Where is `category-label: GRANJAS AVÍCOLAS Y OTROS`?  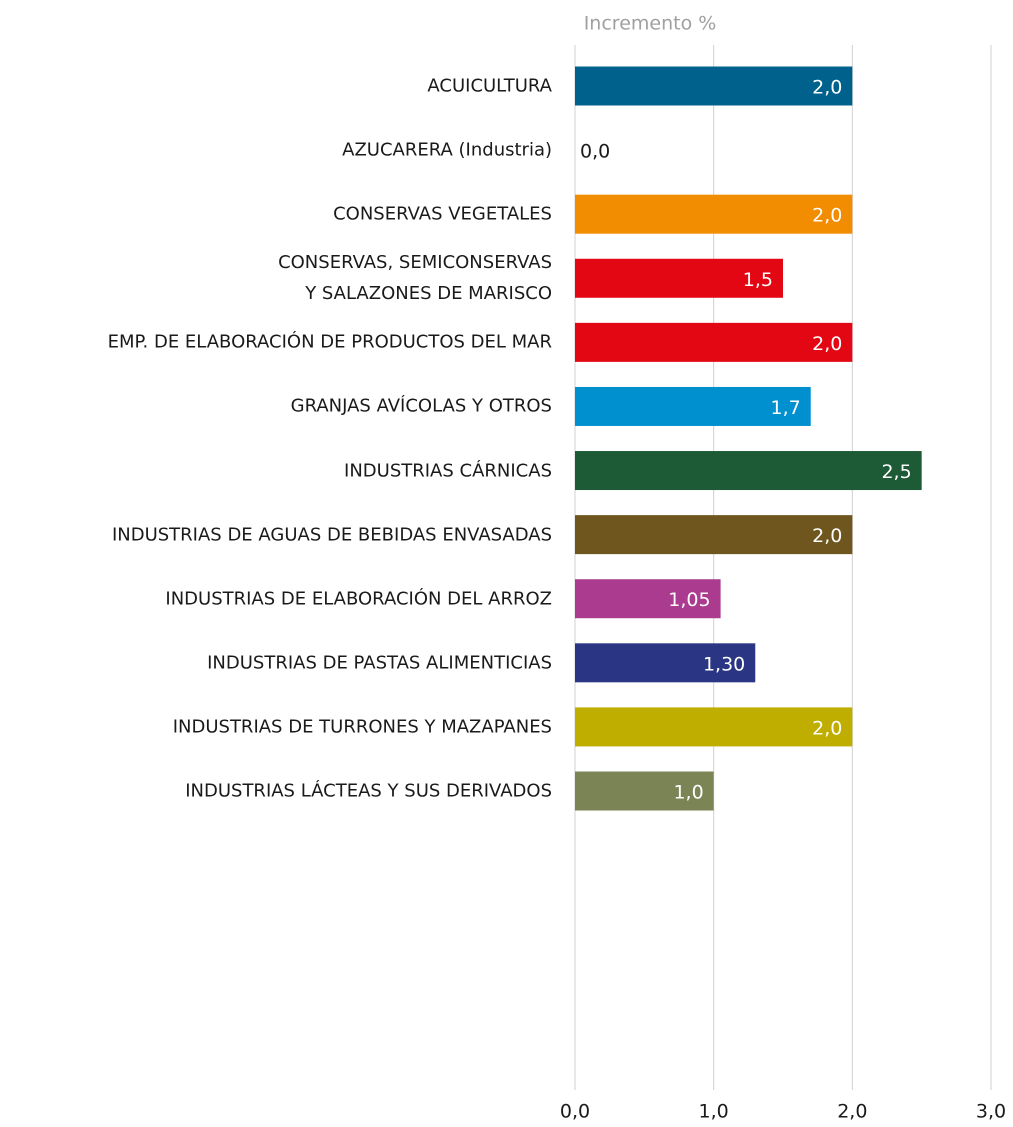
category-label: GRANJAS AVÍCOLAS Y OTROS is located at coordinates (421, 406).